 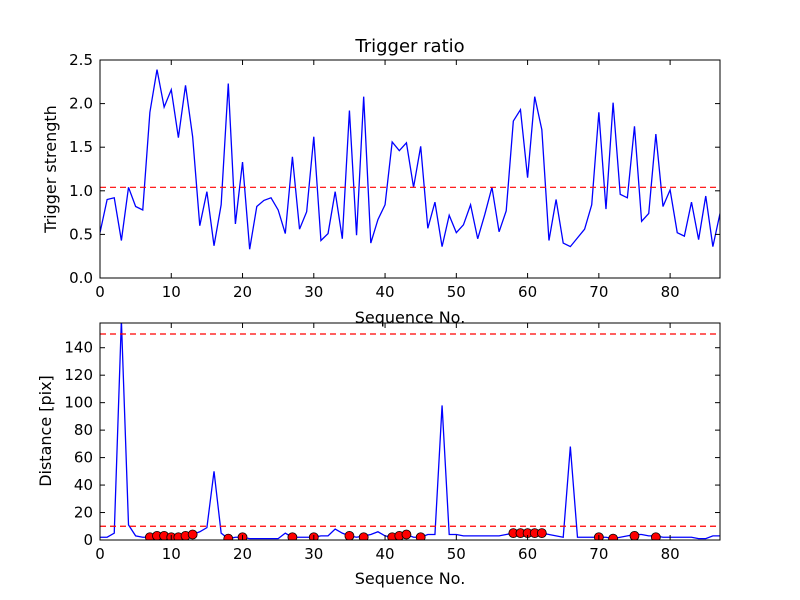 What do you see at coordinates (88, 540) in the screenshot?
I see `y-tick-label: 0` at bounding box center [88, 540].